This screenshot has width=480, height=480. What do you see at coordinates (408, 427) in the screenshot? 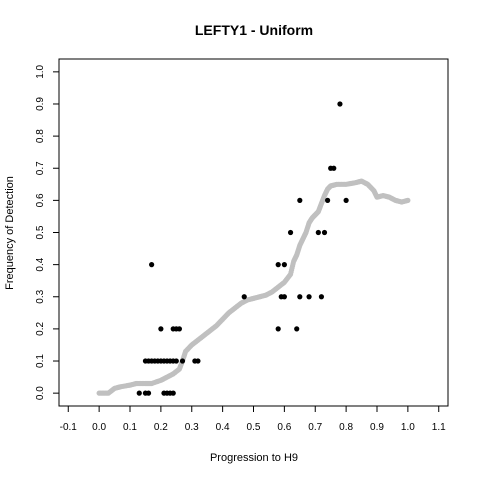
I see `x-tick-label: 1.0` at bounding box center [408, 427].